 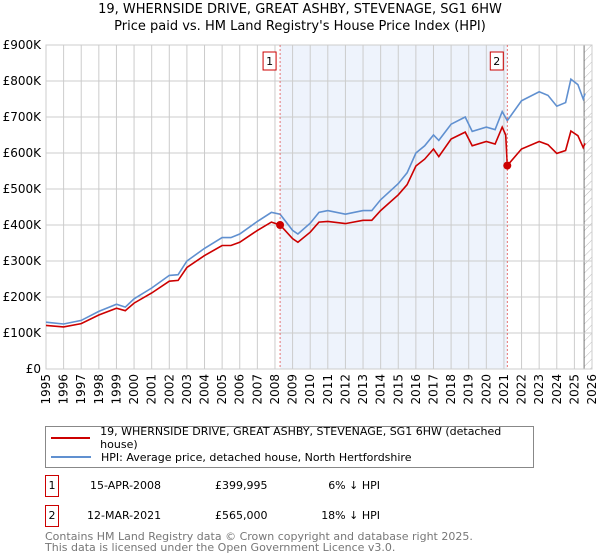 What do you see at coordinates (588, 207) in the screenshot?
I see `forecast-hatch` at bounding box center [588, 207].